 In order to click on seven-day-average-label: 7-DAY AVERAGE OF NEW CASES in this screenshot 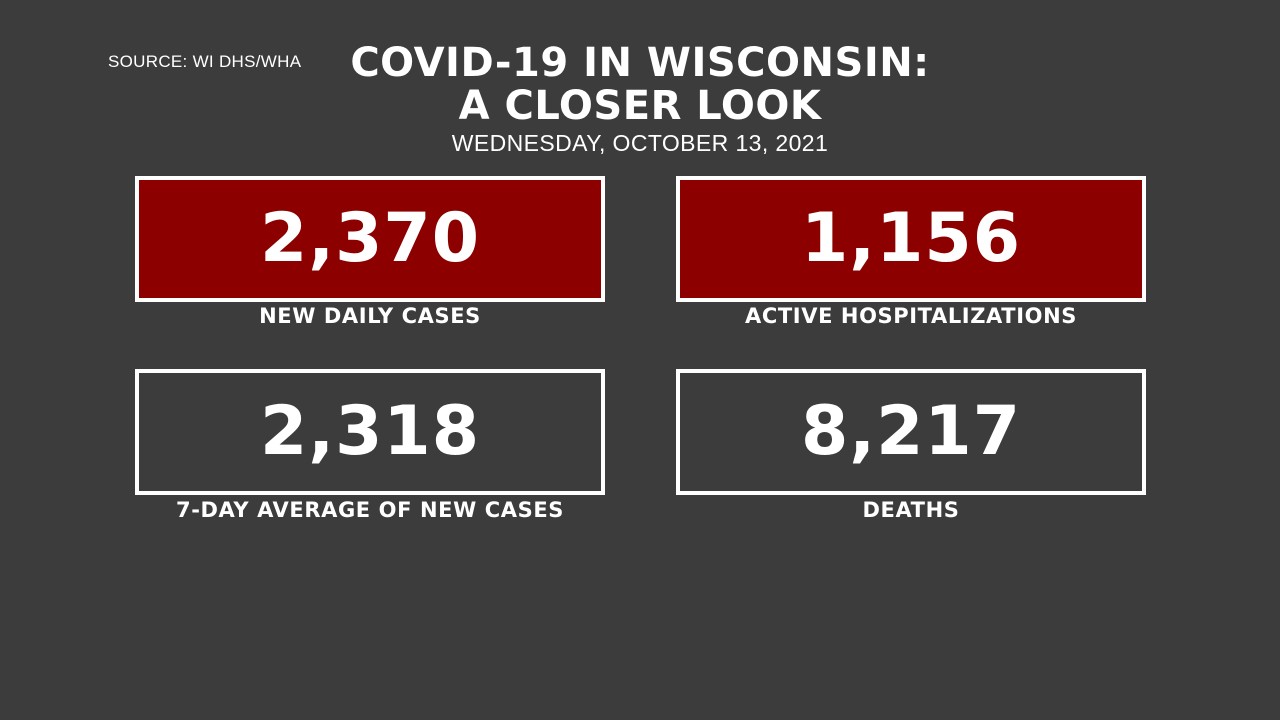, I will do `click(370, 510)`.